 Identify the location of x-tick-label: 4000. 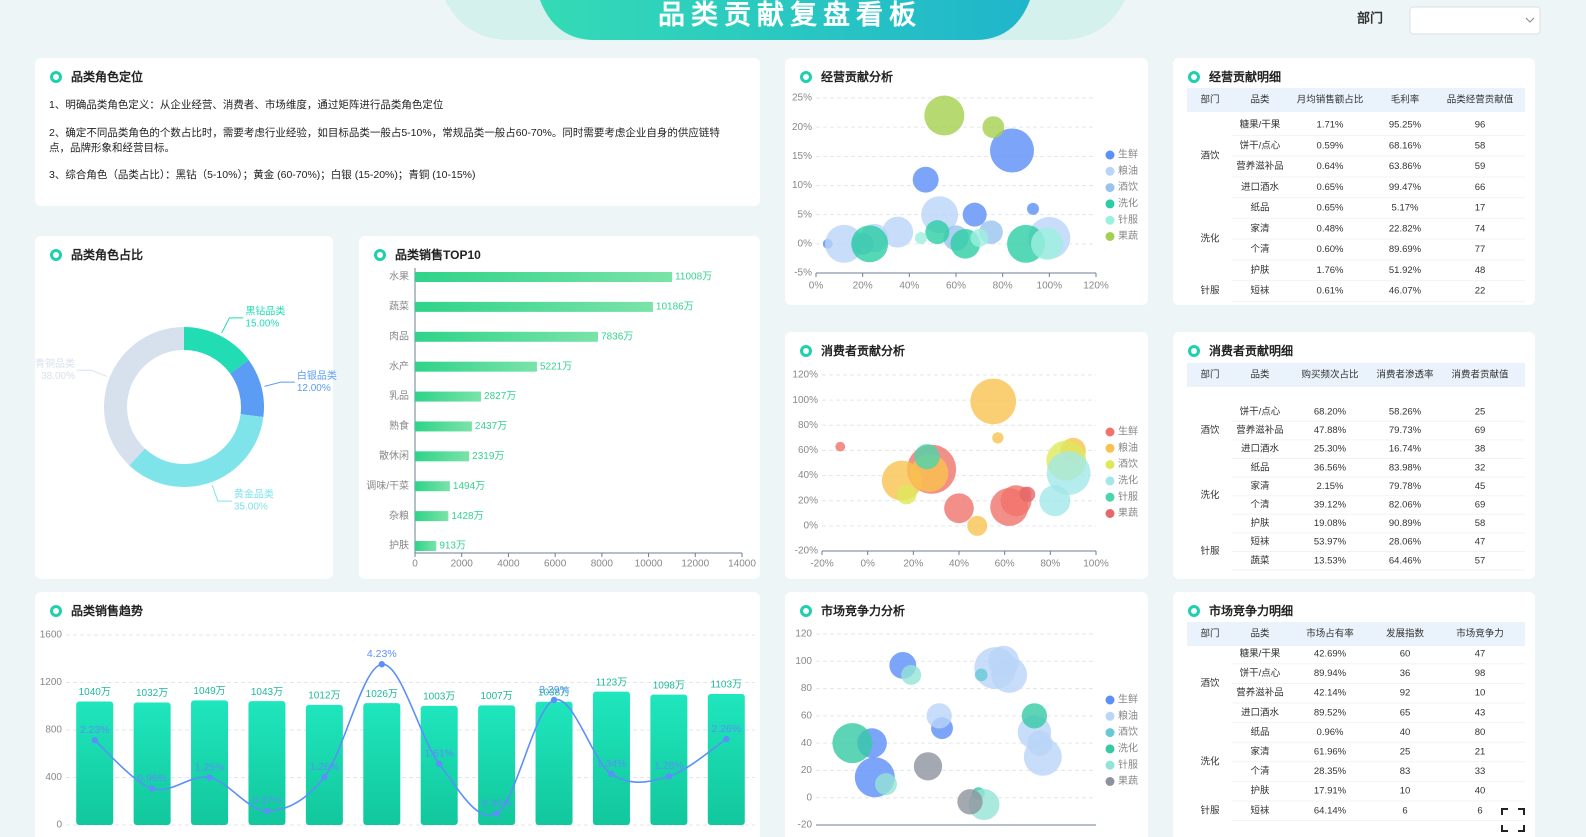
(508, 564).